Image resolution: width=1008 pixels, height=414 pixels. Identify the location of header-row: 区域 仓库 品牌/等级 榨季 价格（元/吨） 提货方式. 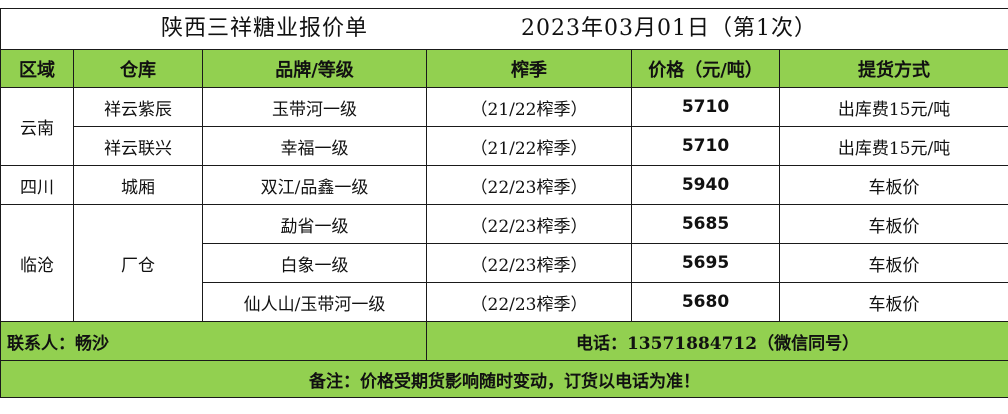
(504, 68).